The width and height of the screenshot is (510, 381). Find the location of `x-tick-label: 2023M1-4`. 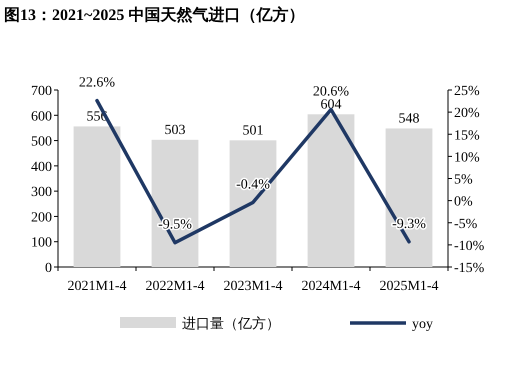

x-tick-label: 2023M1-4 is located at coordinates (253, 286).